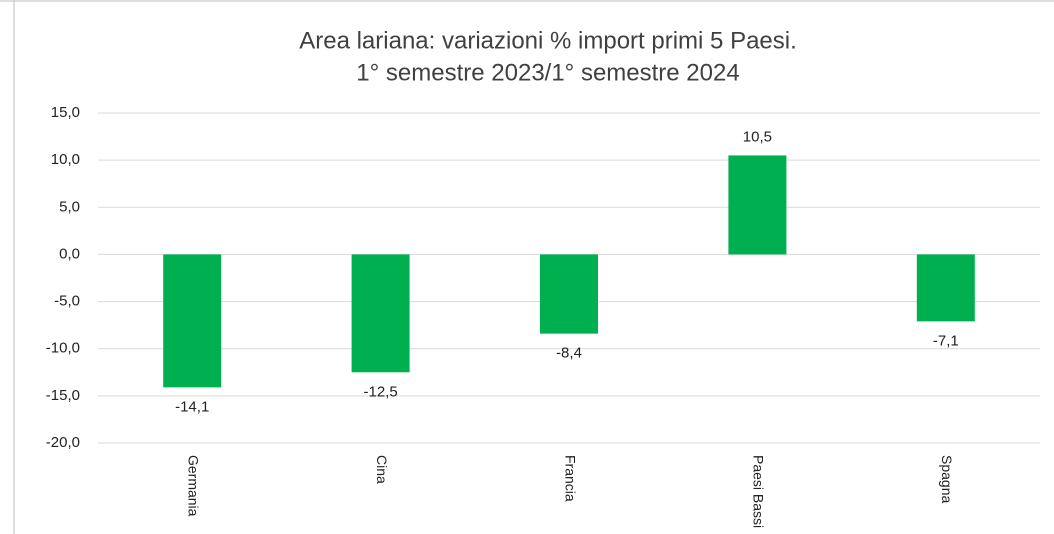 The width and height of the screenshot is (1054, 534). I want to click on y-tick-label: 10,0, so click(65, 159).